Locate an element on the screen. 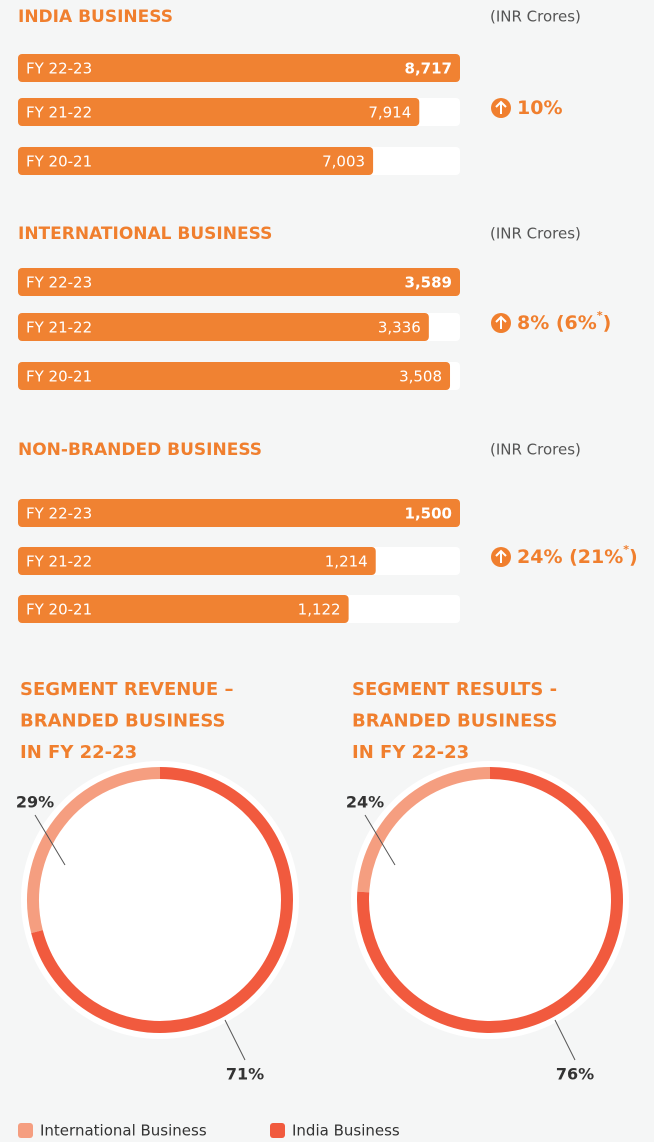 The height and width of the screenshot is (1142, 654). value-label: 3,589 is located at coordinates (428, 283).